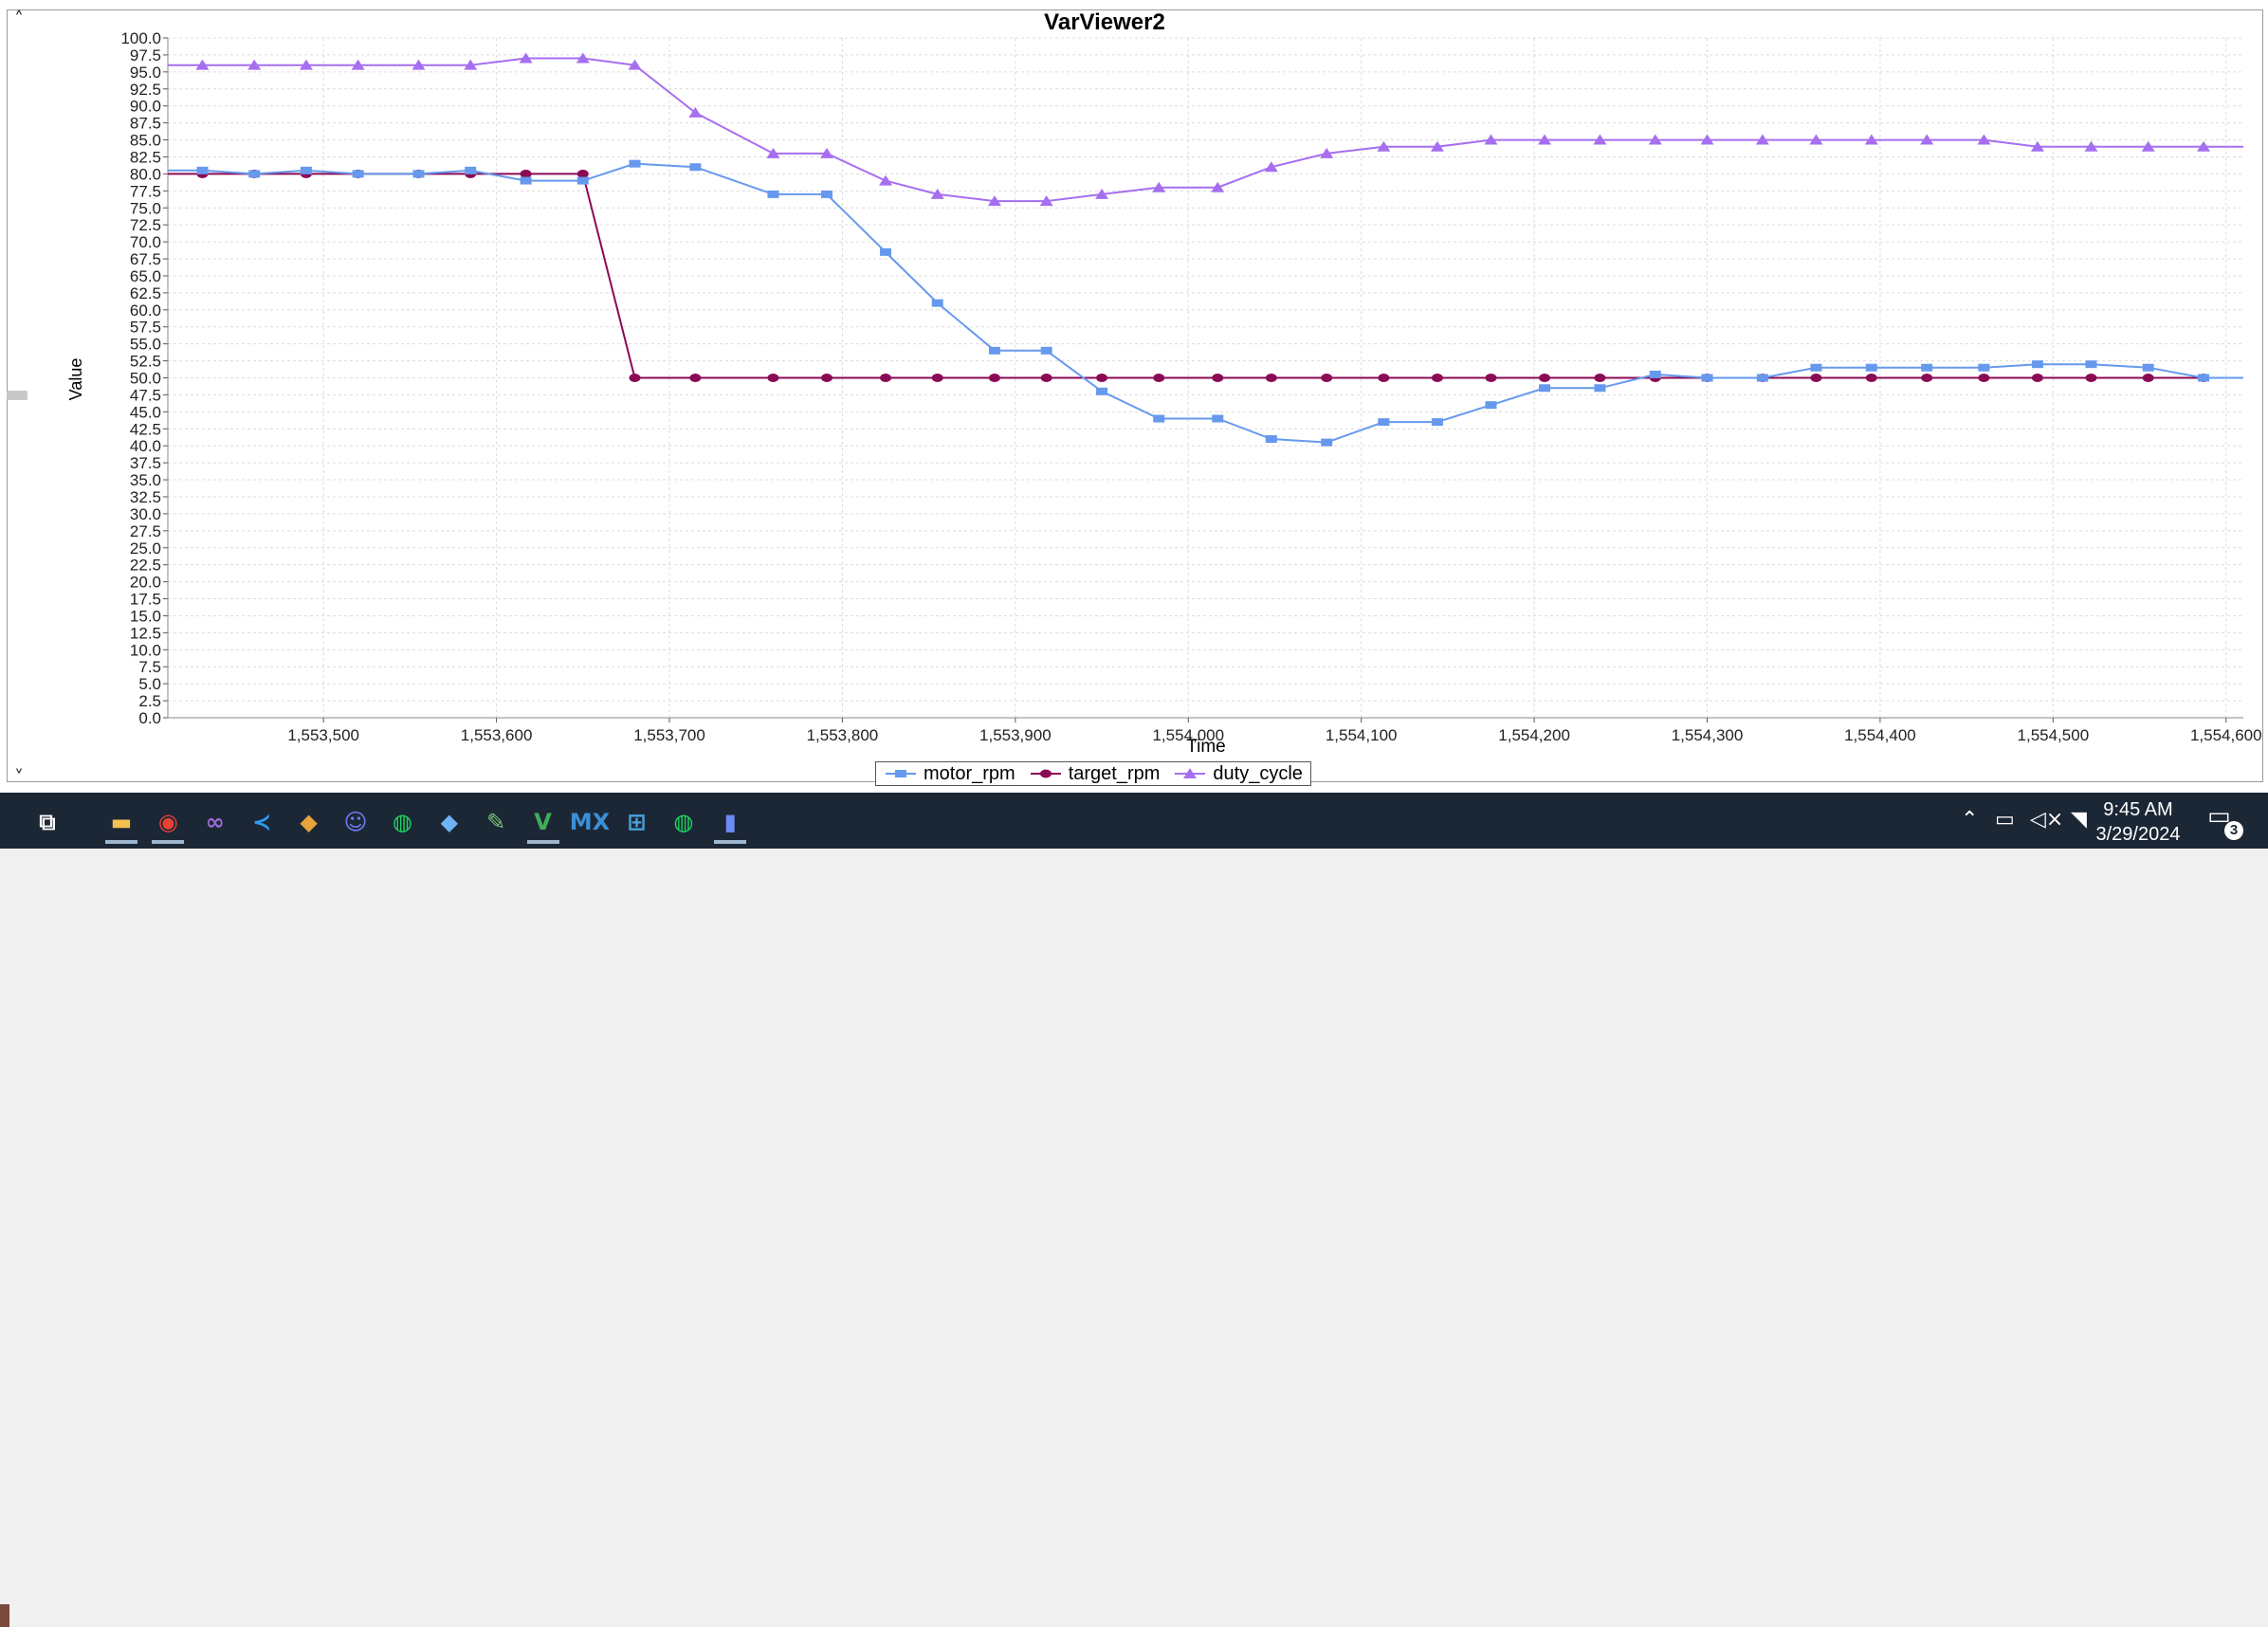 This screenshot has height=1627, width=2268. I want to click on x-tick-label: 1,554,300, so click(1708, 735).